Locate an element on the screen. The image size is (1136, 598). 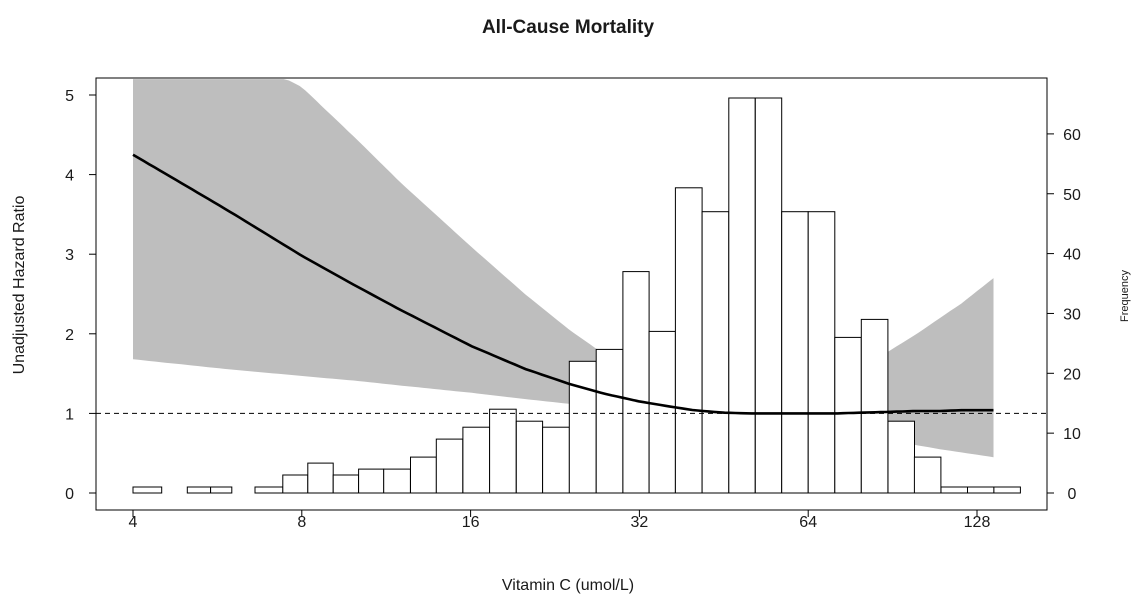
x-tick-label: 8 is located at coordinates (301, 522).